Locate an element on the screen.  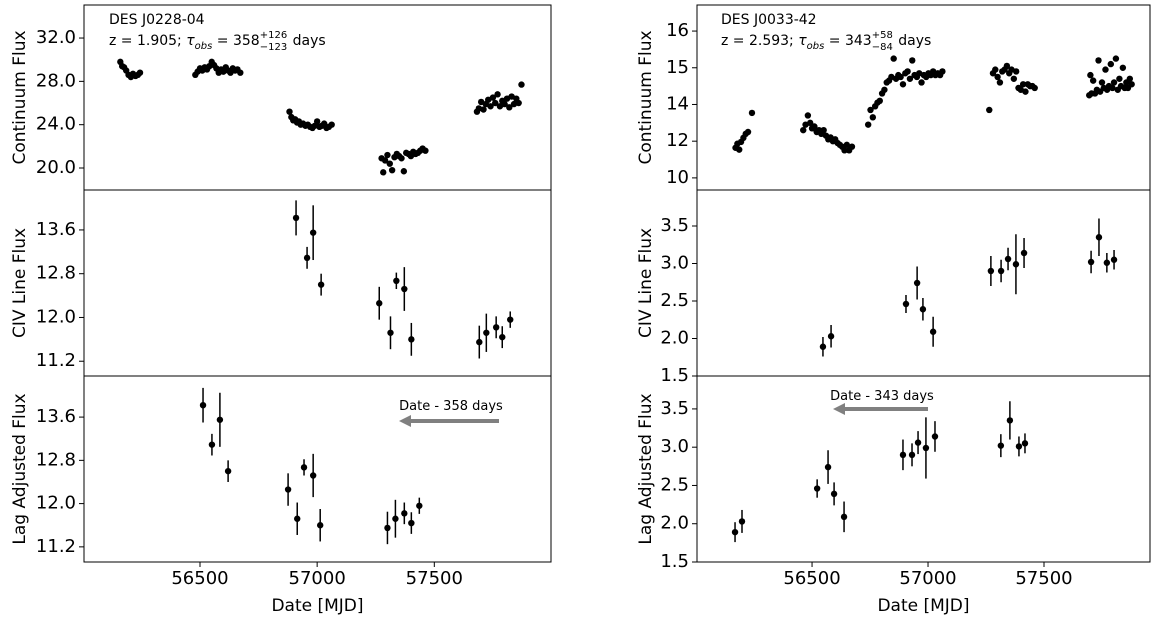
y-tick-label: 3.5 is located at coordinates (674, 225).